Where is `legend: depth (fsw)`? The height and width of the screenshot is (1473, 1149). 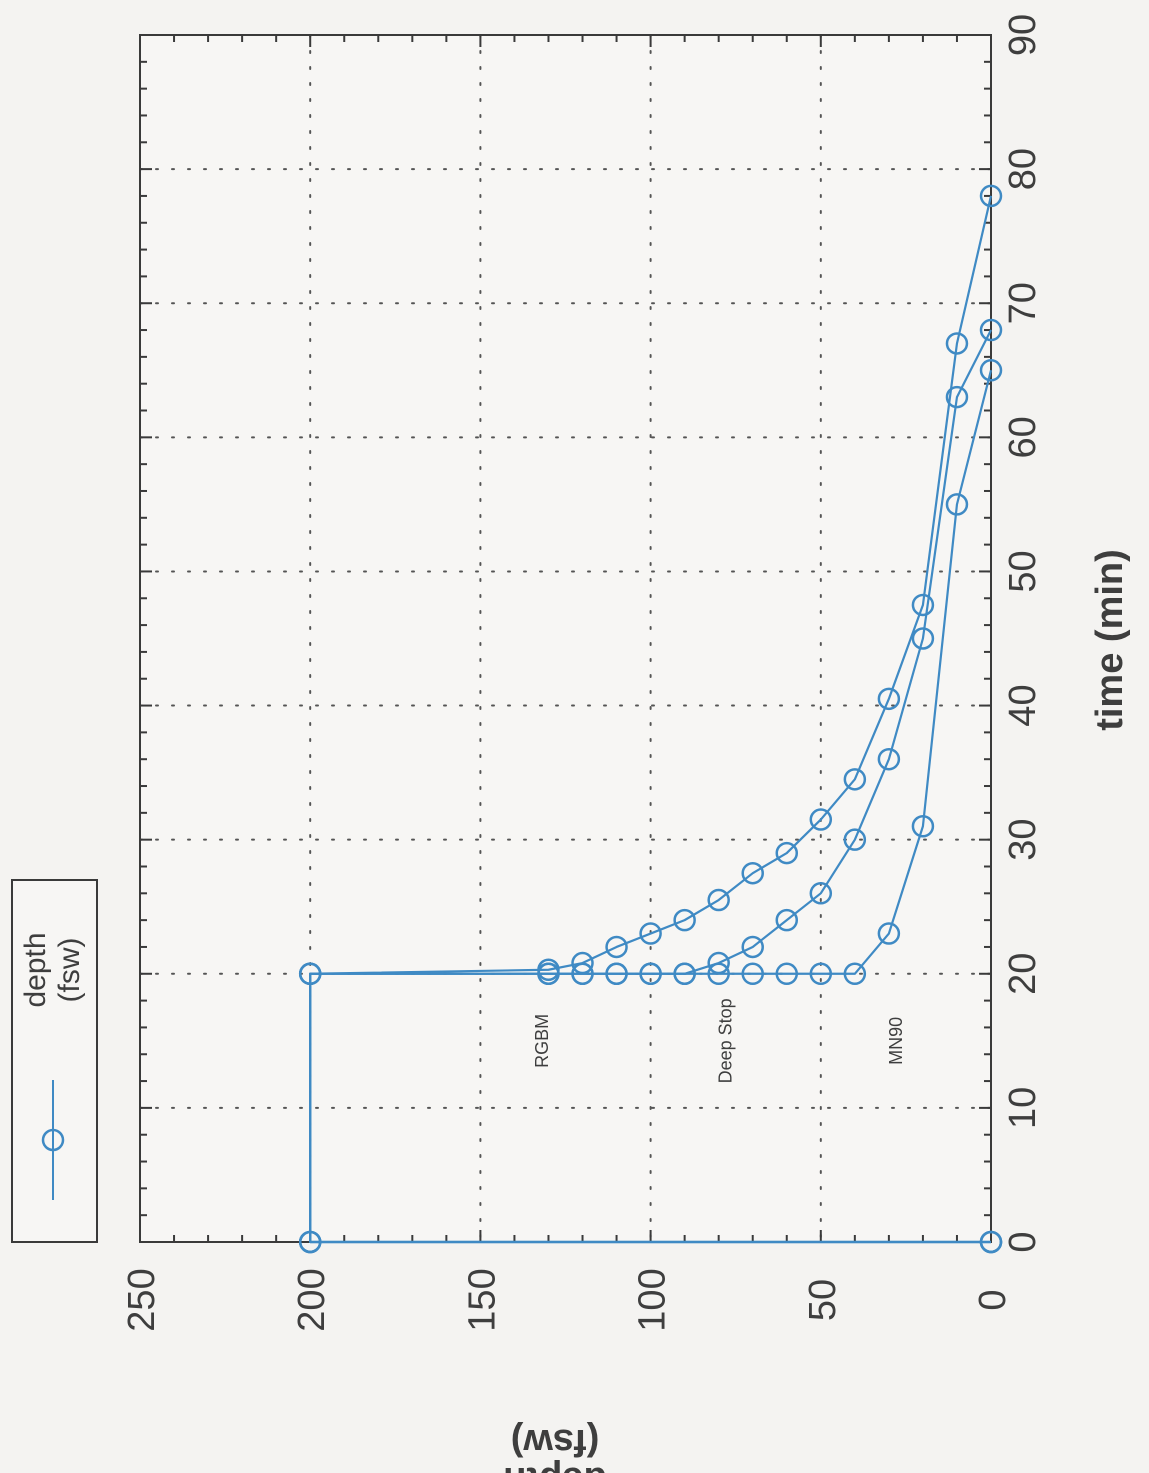
legend: depth (fsw) is located at coordinates (54, 1061).